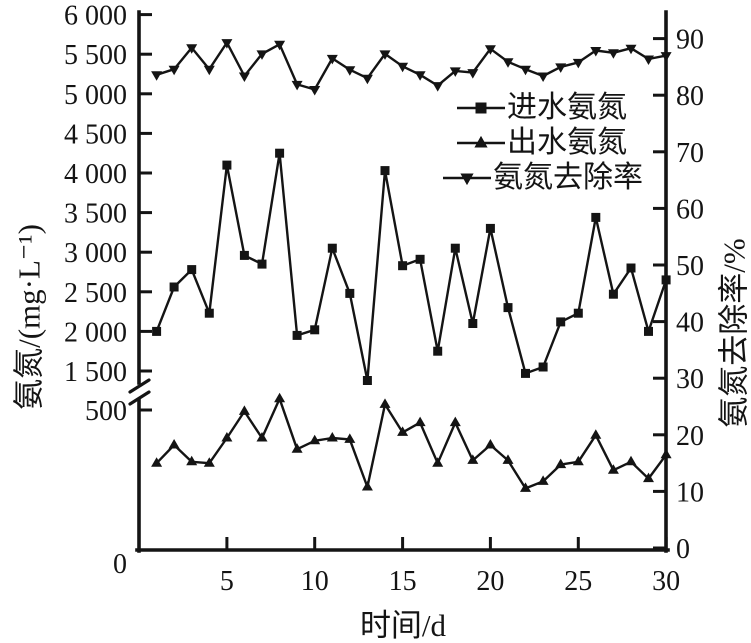 The height and width of the screenshot is (643, 751). I want to click on y-axis-title-right: 氨氮去除率/%, so click(733, 333).